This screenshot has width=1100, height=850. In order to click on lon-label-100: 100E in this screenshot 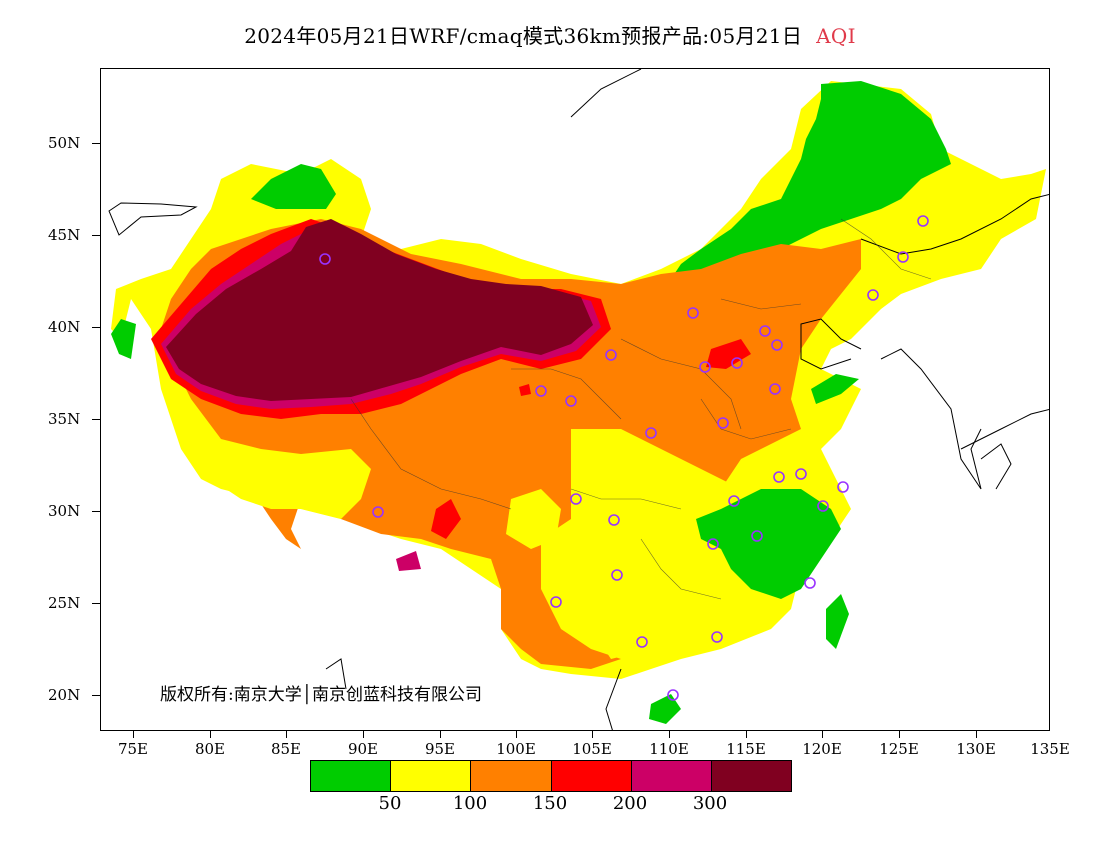, I will do `click(516, 749)`.